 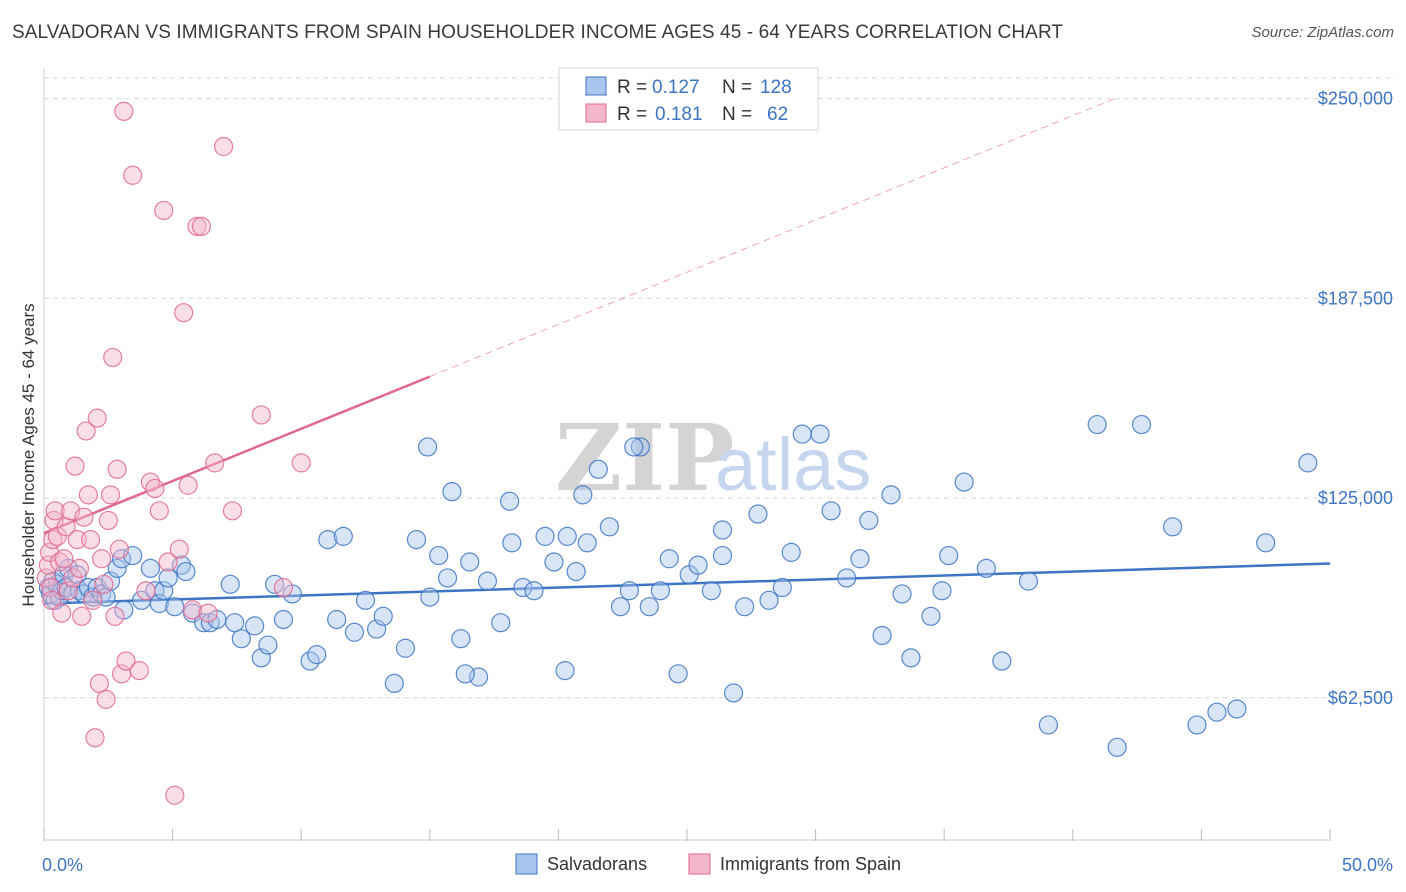 I want to click on x-tick-labels: 0.0% 50.0%, so click(x=717, y=865).